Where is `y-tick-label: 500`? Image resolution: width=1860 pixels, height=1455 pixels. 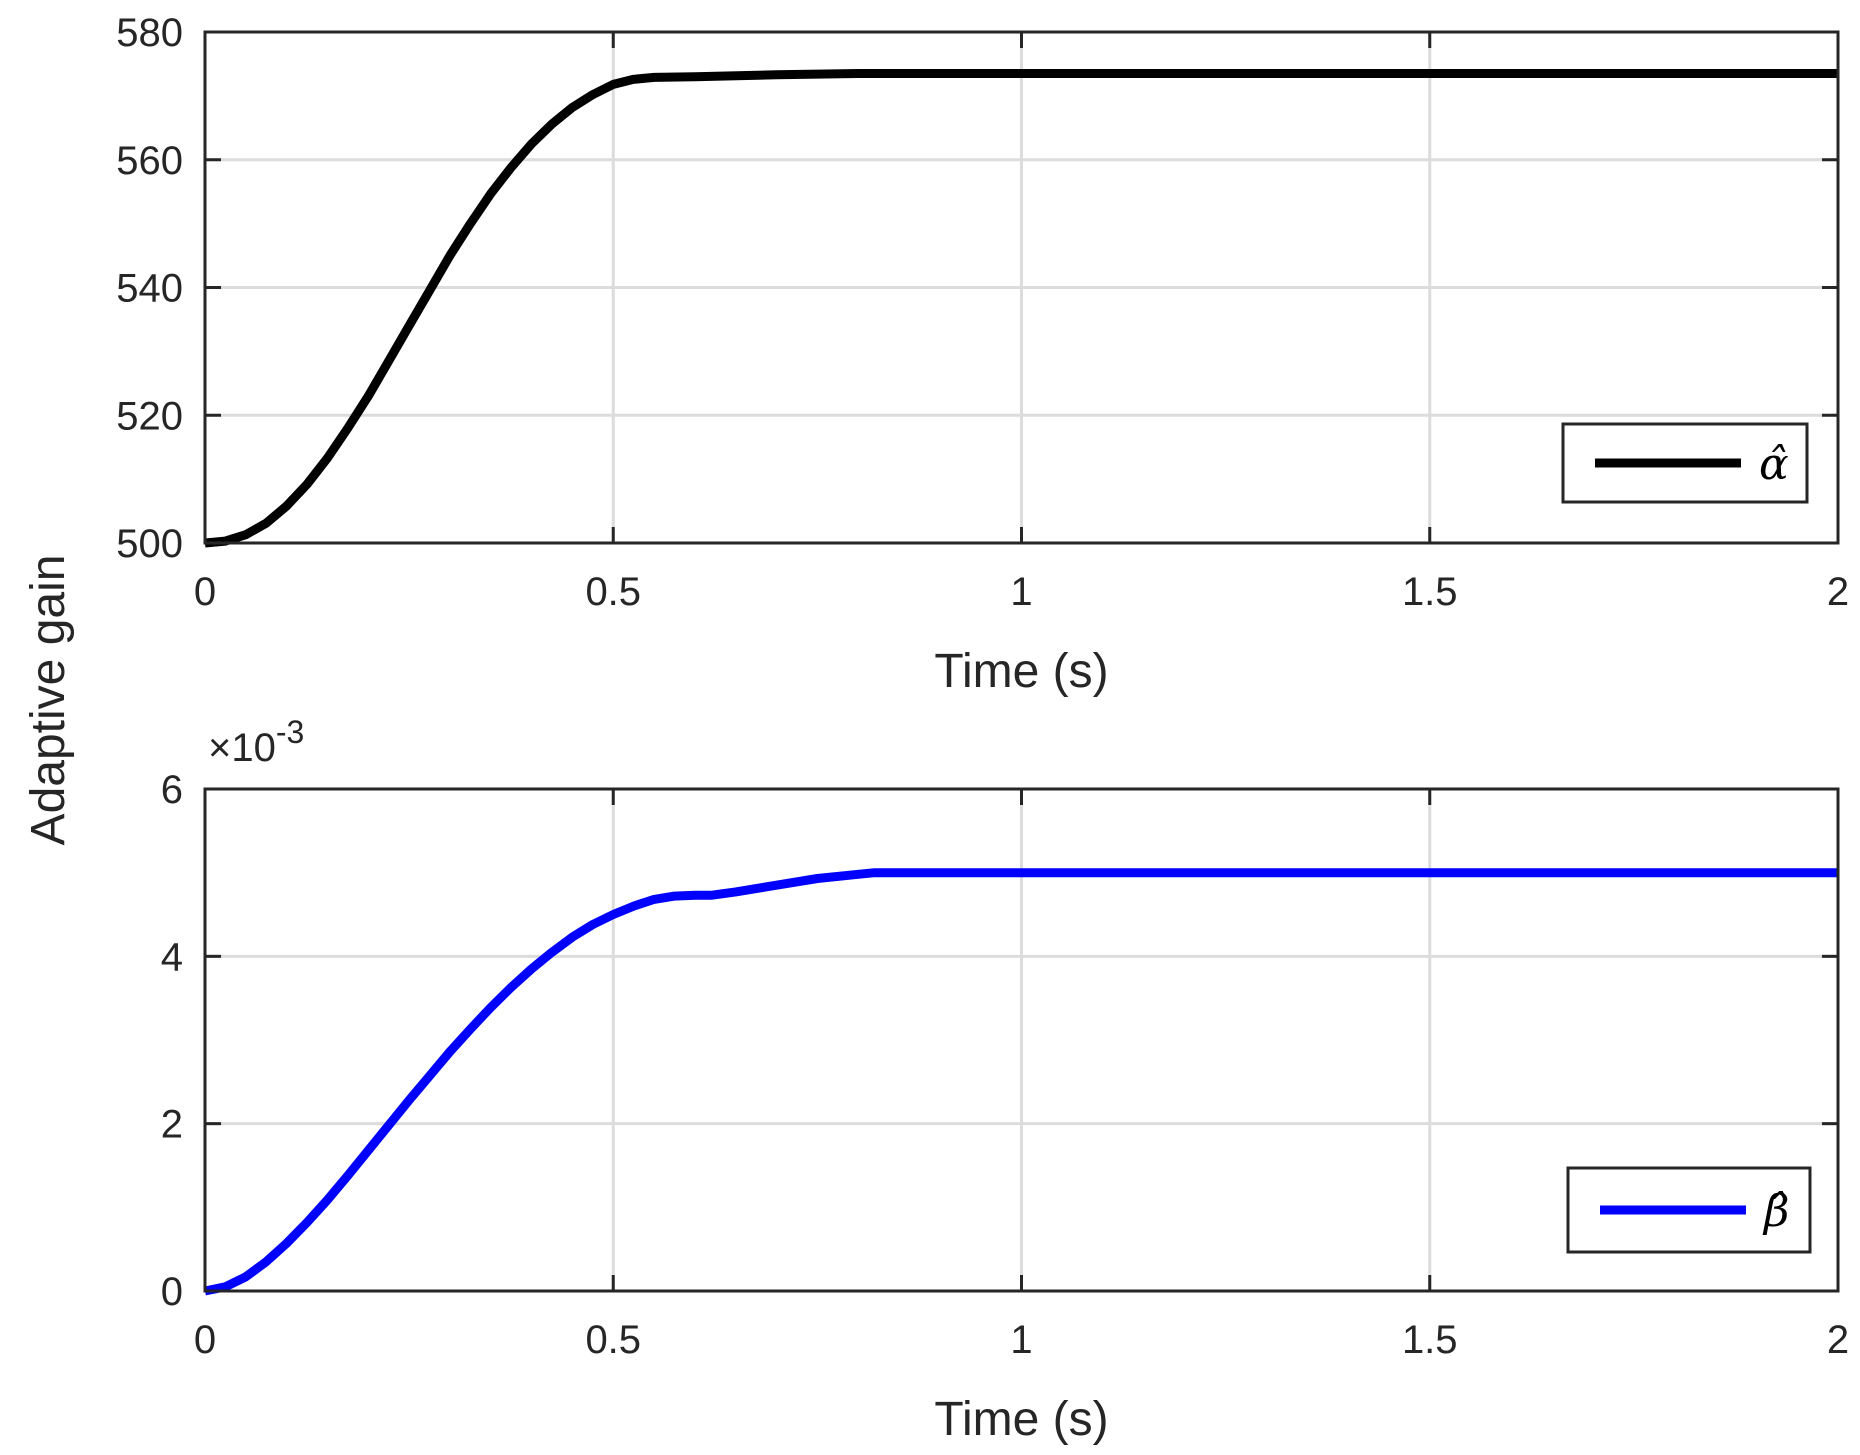
y-tick-label: 500 is located at coordinates (149, 544).